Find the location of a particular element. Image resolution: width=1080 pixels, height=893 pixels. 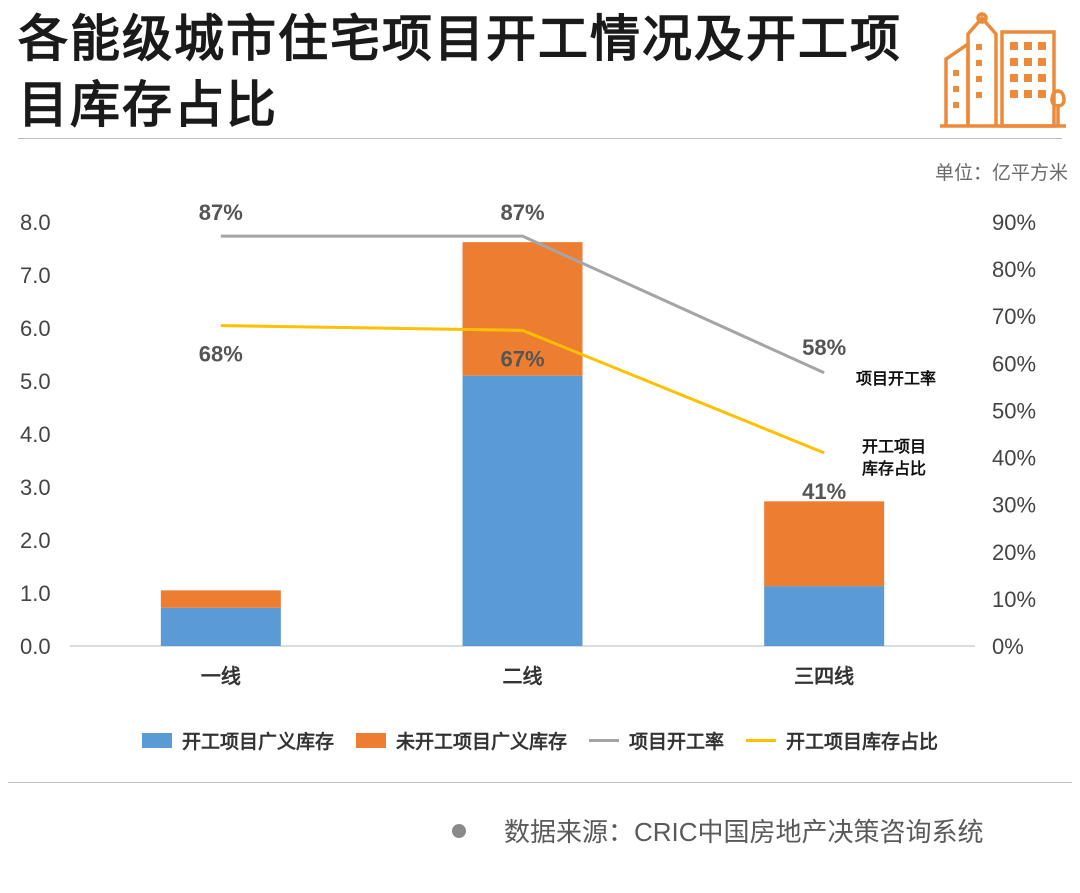

left-axis-tick-label: 6.0 is located at coordinates (35, 328).